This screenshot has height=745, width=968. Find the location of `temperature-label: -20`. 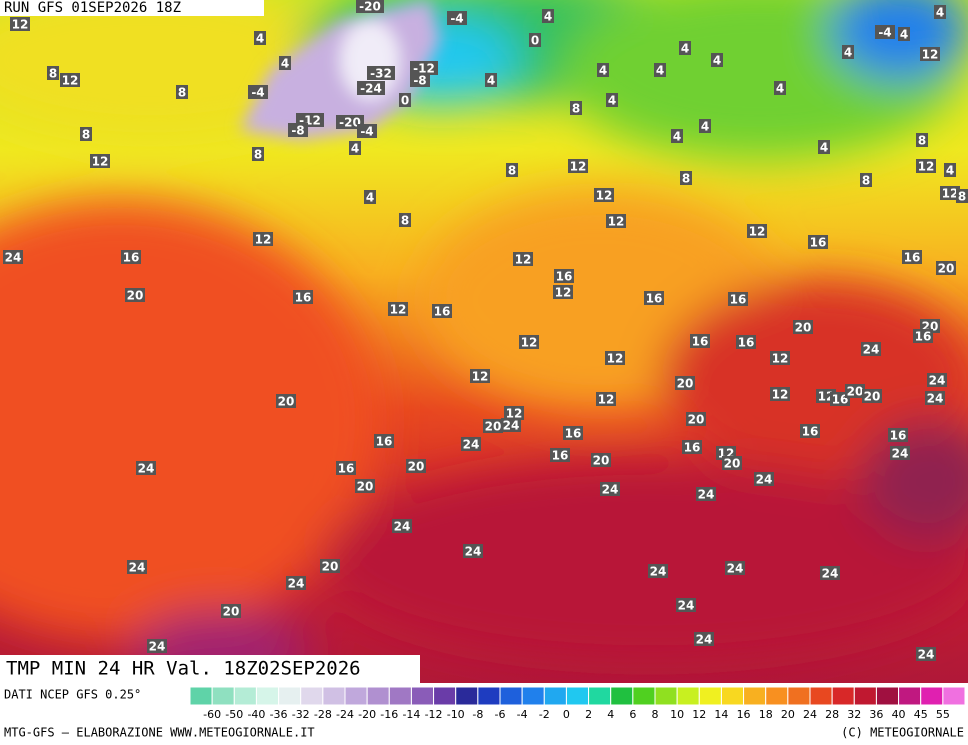

temperature-label: -20 is located at coordinates (350, 123).